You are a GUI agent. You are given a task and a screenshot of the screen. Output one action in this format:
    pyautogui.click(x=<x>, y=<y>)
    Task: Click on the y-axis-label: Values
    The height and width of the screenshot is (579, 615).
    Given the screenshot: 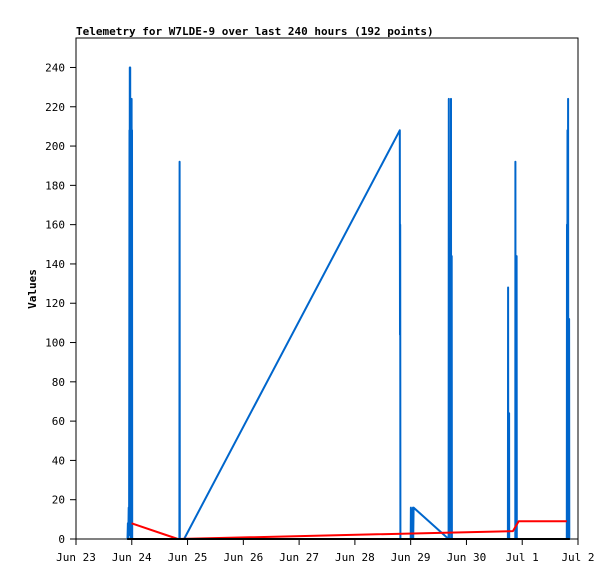 What is the action you would take?
    pyautogui.click(x=32, y=289)
    